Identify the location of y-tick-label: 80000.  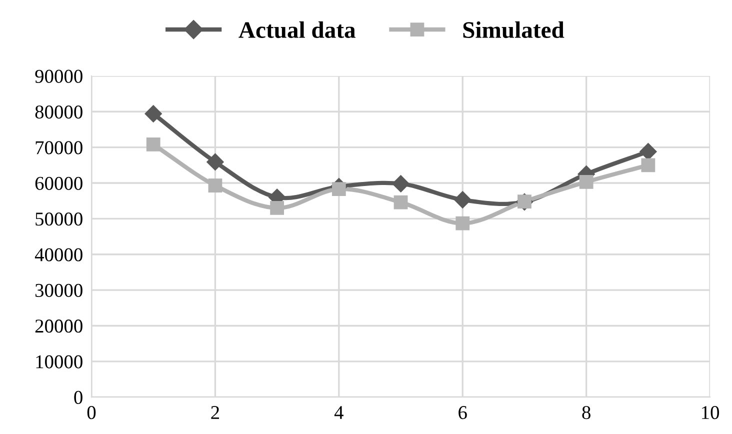
(58, 112).